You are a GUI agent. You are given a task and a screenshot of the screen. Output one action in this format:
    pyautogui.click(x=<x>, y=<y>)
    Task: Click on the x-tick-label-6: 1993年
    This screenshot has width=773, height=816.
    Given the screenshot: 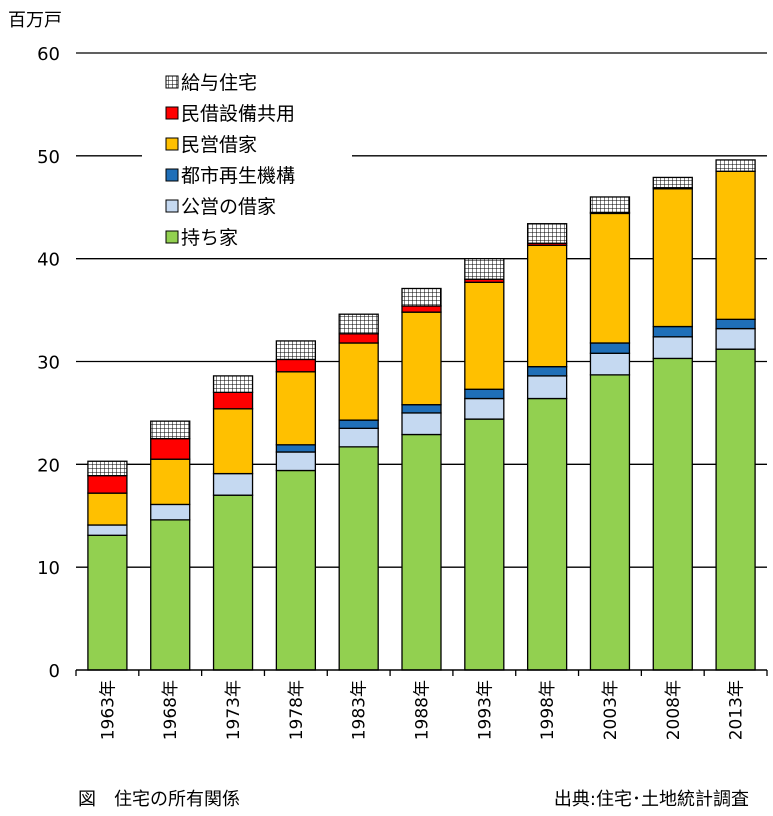 What is the action you would take?
    pyautogui.click(x=485, y=710)
    